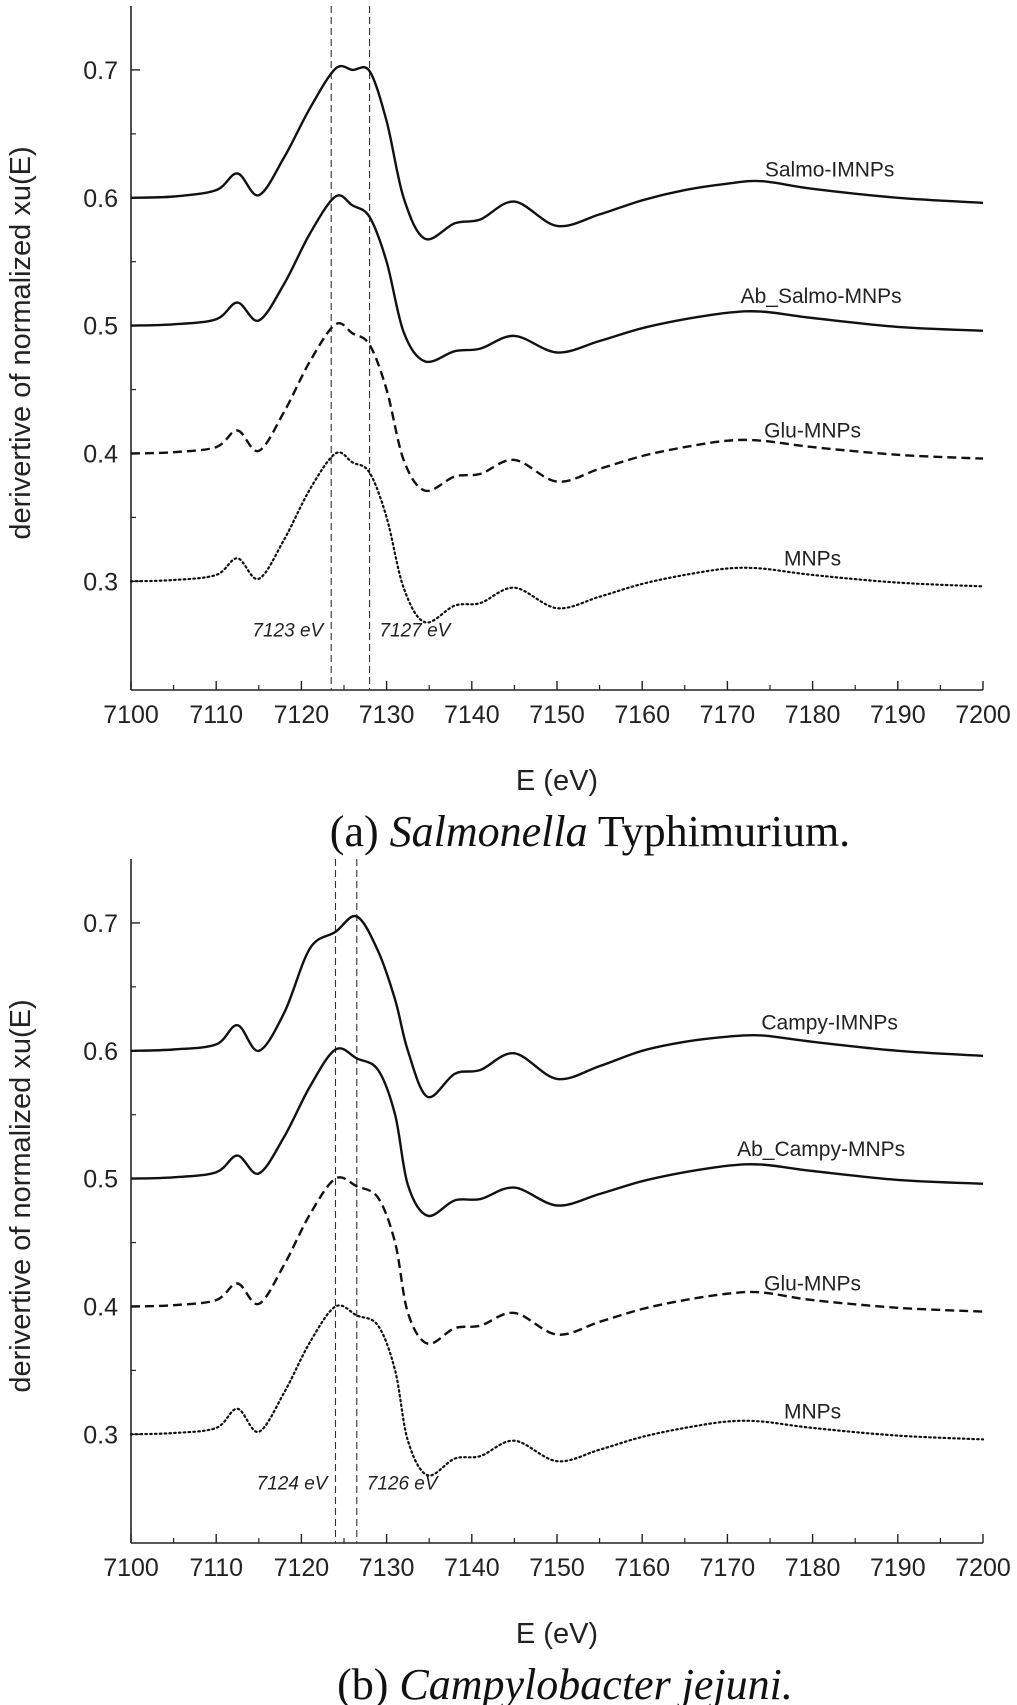 Image resolution: width=1017 pixels, height=1705 pixels. Describe the element at coordinates (360, 831) in the screenshot. I see `caption-prefix: (a)` at that location.